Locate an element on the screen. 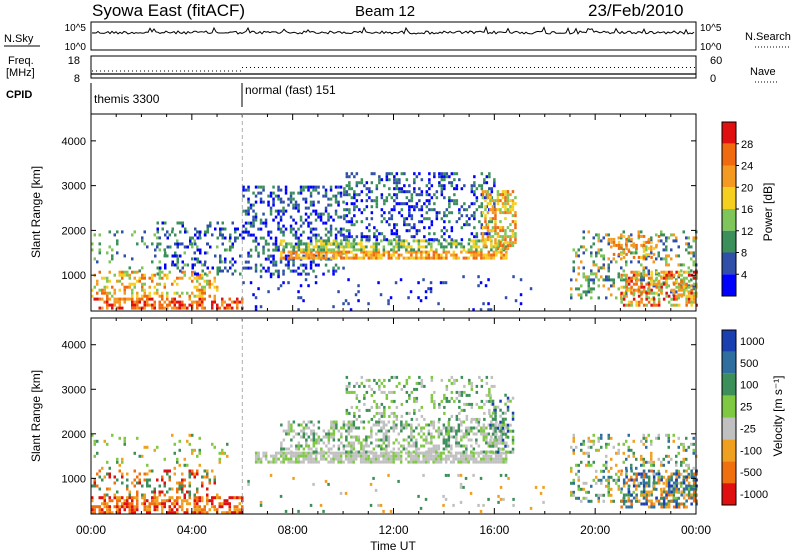  y-tick-label: 1000 is located at coordinates (74, 276).